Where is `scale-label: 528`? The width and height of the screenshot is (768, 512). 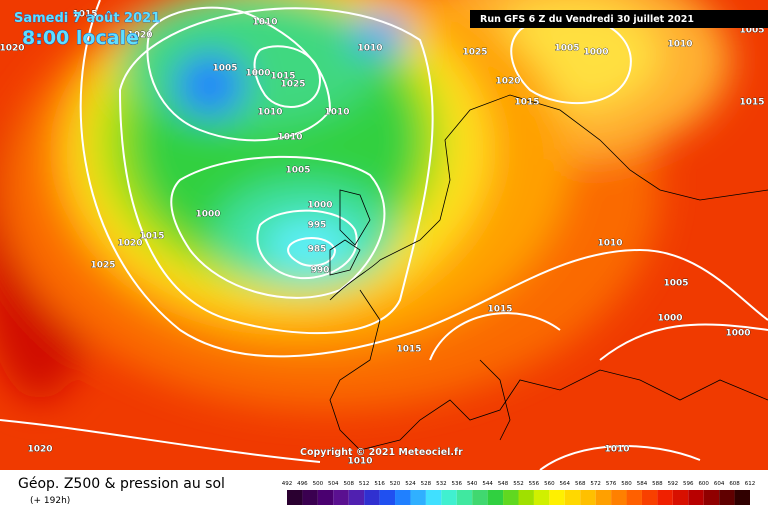 scale-label: 528 is located at coordinates (426, 484).